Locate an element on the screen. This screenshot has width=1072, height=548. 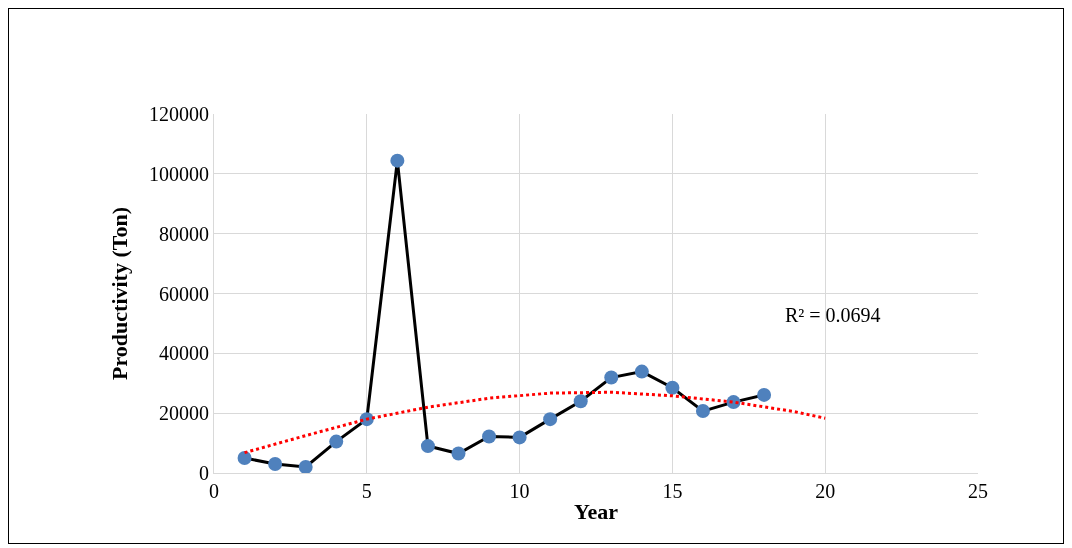
x-axis-title: Year is located at coordinates (596, 511).